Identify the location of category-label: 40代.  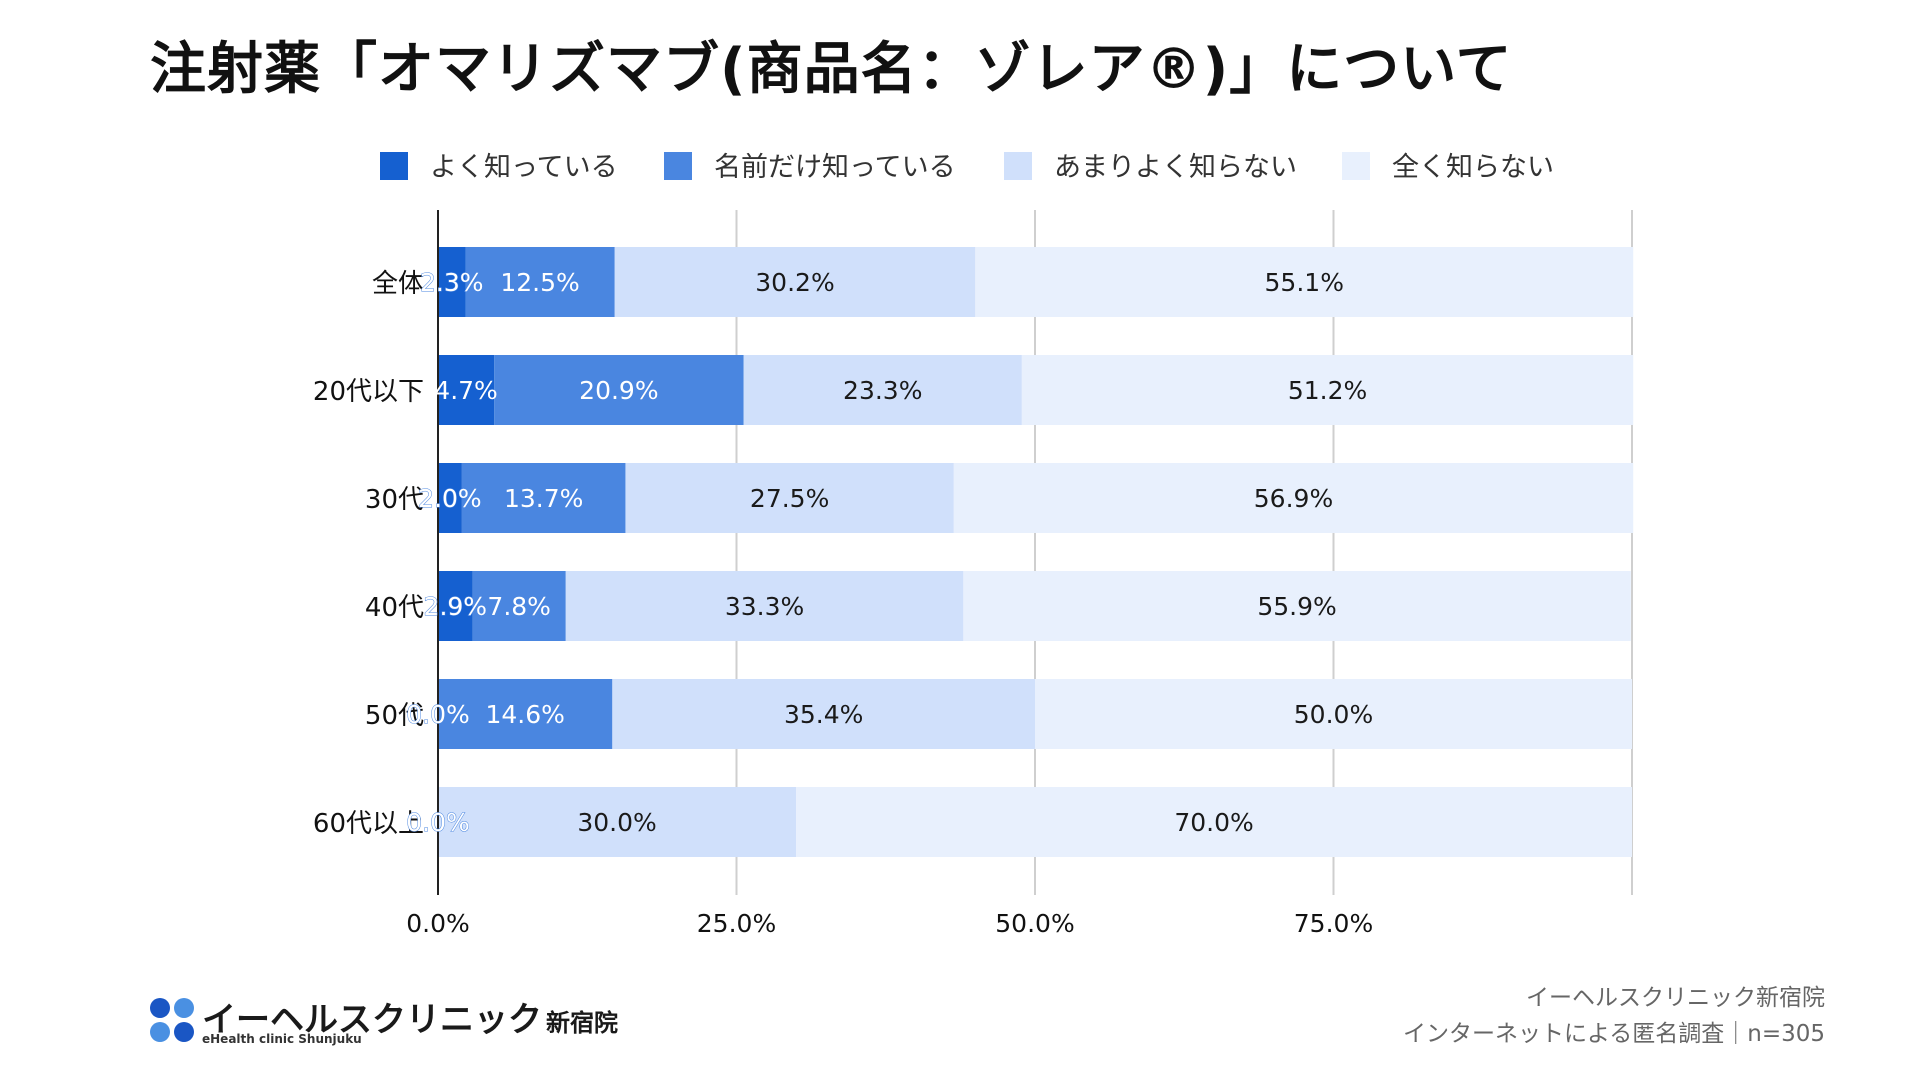
(394, 608).